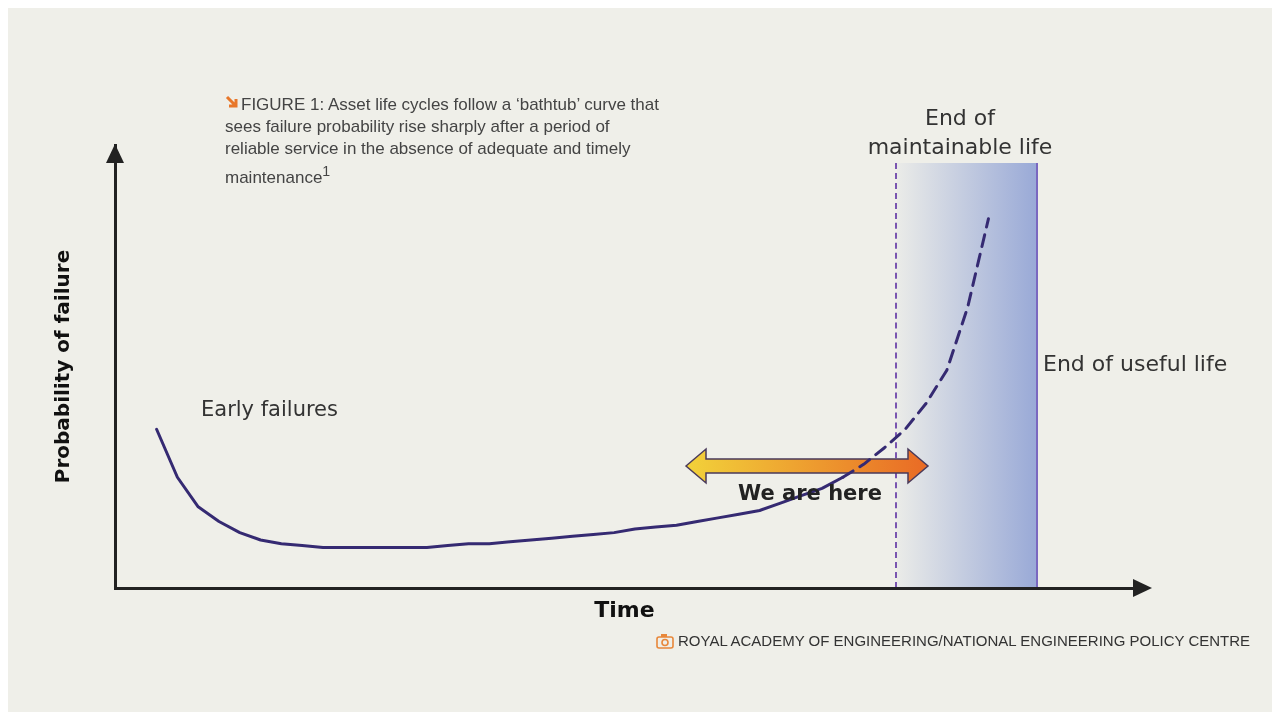 The image size is (1280, 720). What do you see at coordinates (1135, 363) in the screenshot?
I see `annotation: End of useful life` at bounding box center [1135, 363].